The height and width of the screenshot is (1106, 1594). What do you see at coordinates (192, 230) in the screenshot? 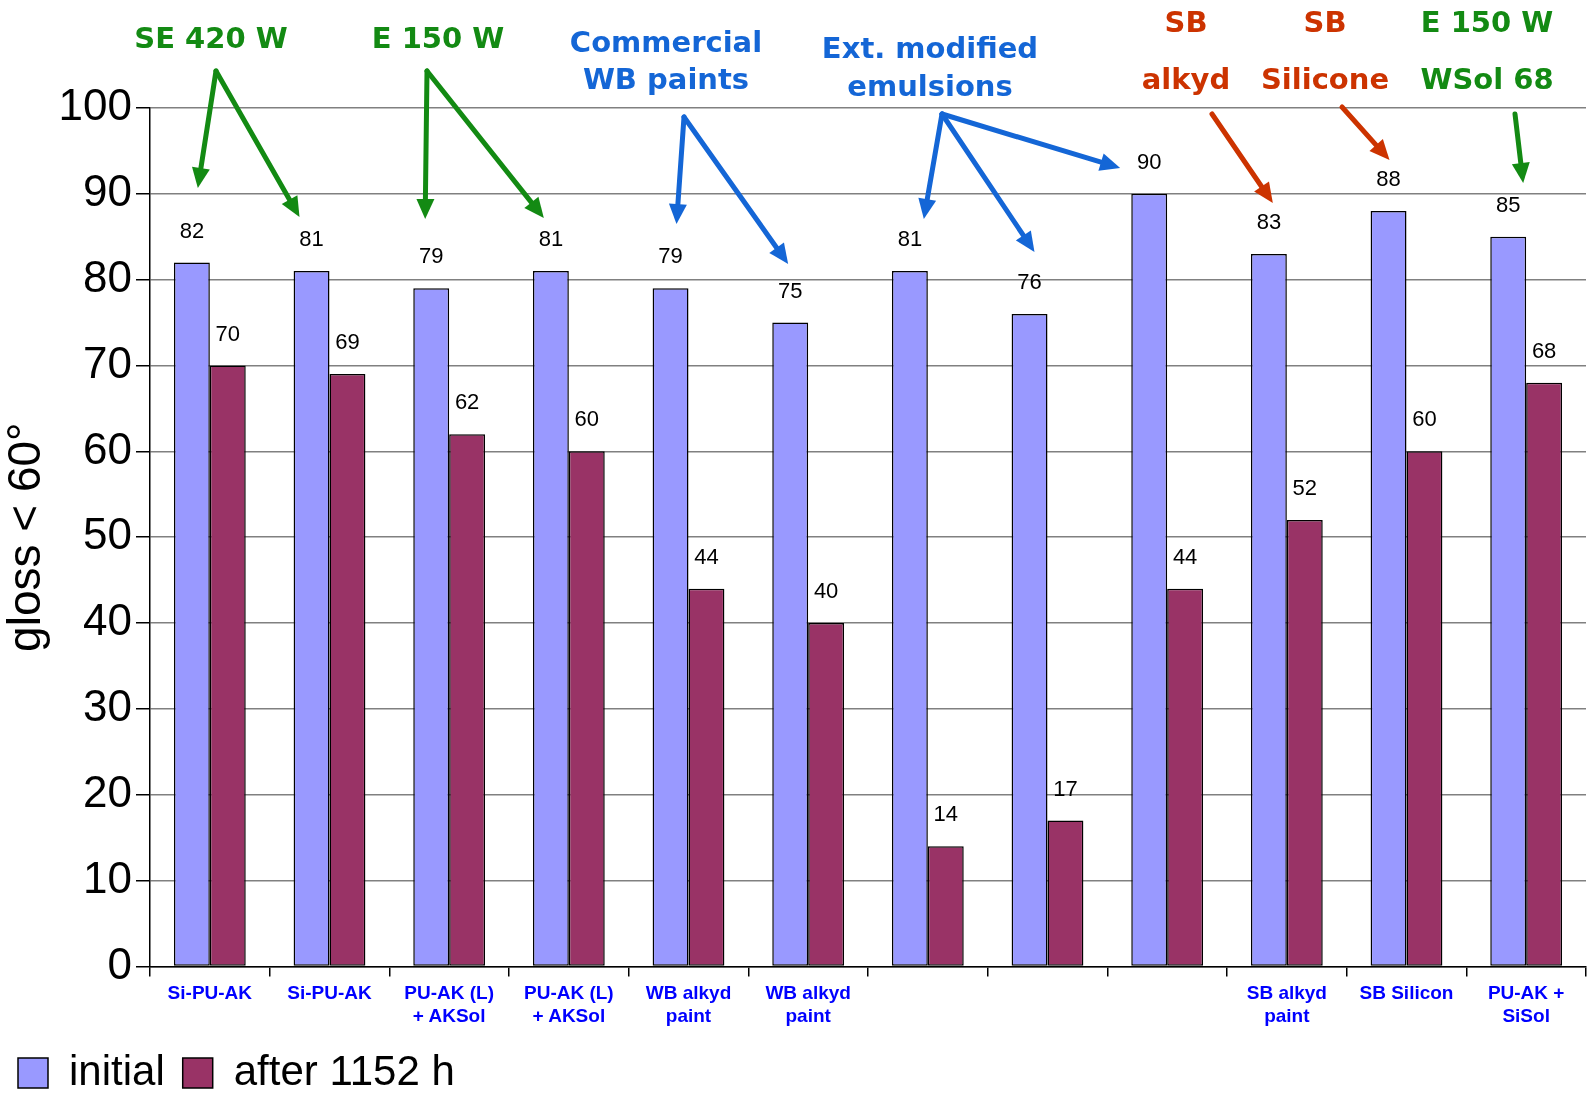
I see `data-label: 82` at bounding box center [192, 230].